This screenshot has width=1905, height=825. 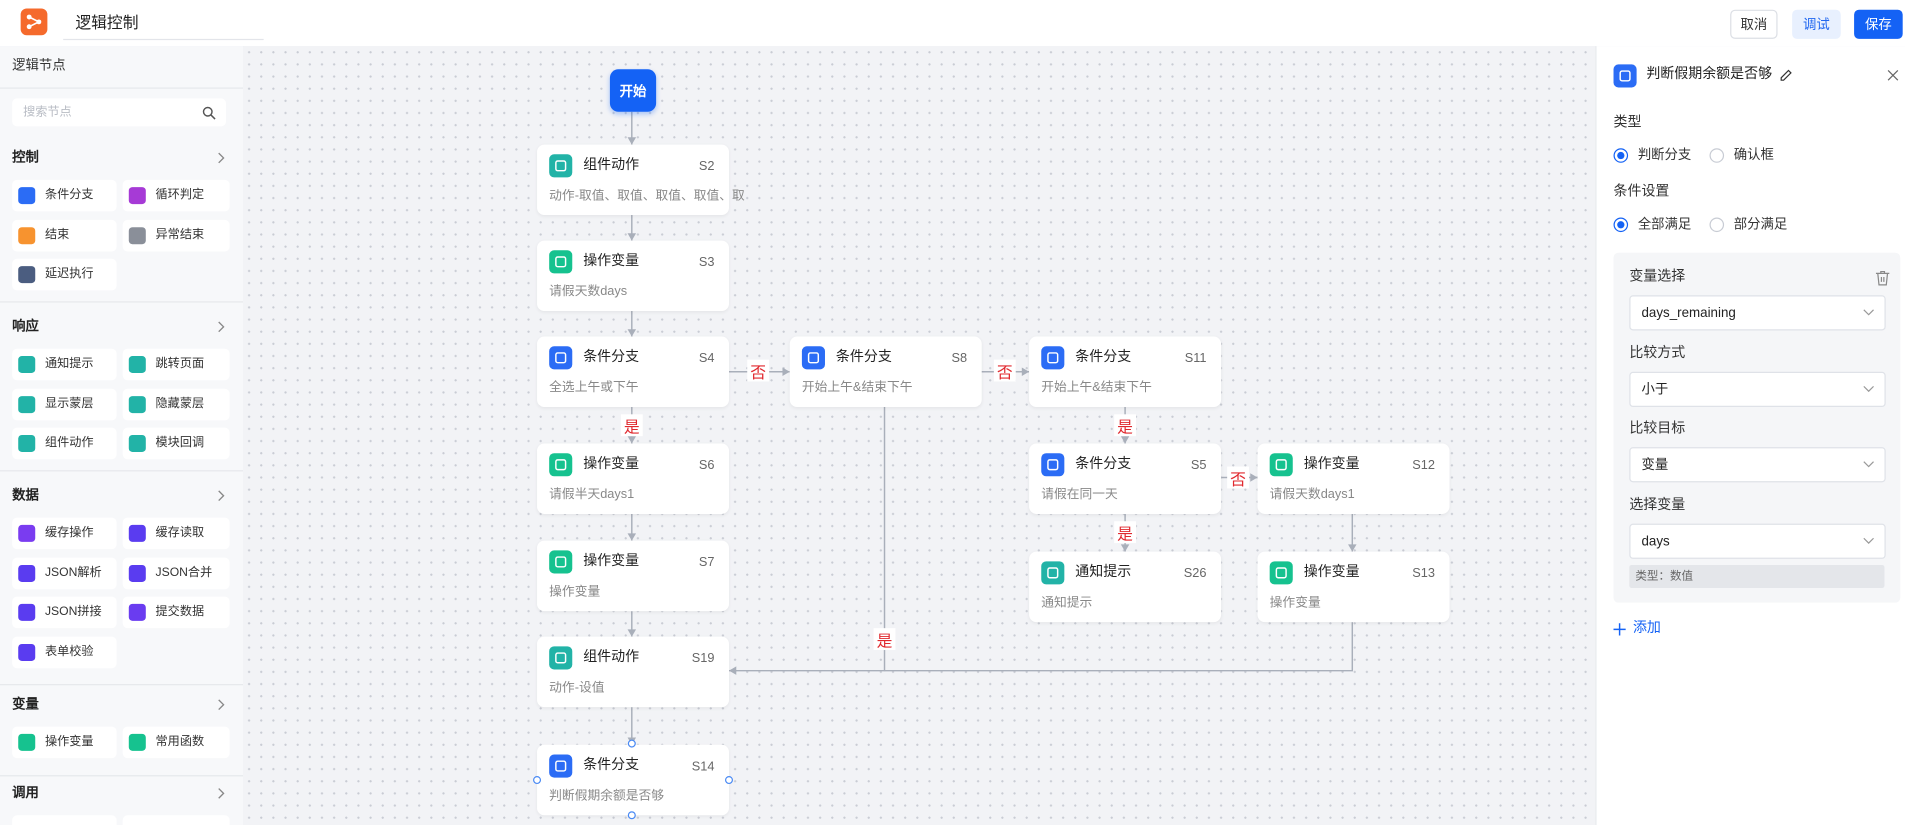 What do you see at coordinates (64, 235) in the screenshot?
I see `node-item: 结束` at bounding box center [64, 235].